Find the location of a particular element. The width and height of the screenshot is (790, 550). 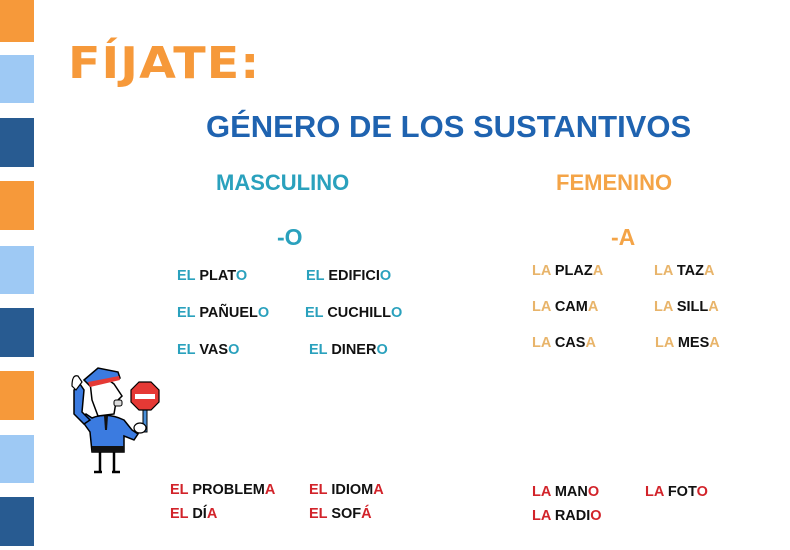

word-la-casa: LA CASA is located at coordinates (564, 343).